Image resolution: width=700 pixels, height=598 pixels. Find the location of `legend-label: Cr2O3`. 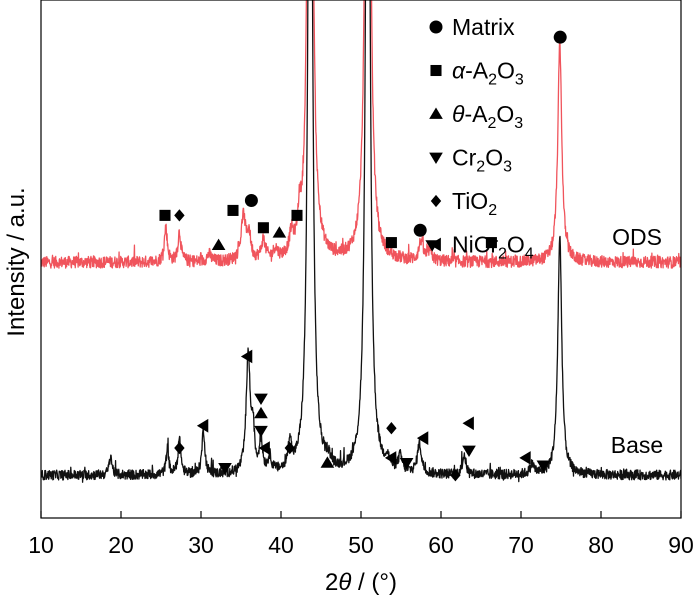

legend-label: Cr2O3 is located at coordinates (482, 160).